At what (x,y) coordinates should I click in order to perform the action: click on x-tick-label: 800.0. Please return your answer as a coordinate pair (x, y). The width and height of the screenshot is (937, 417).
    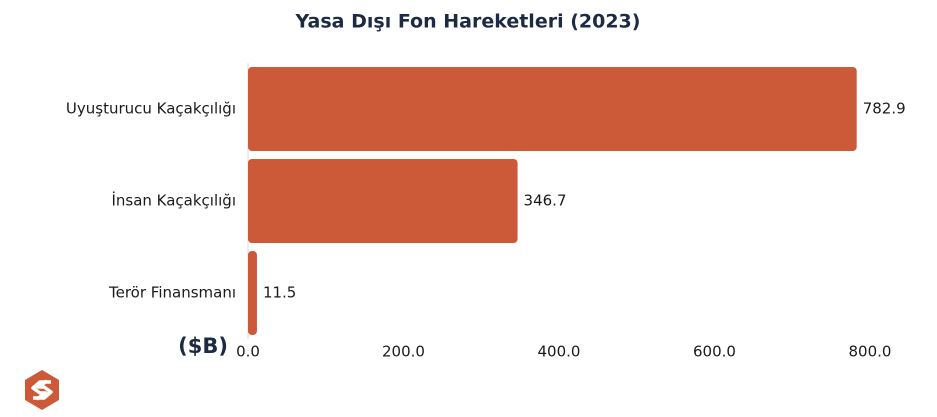
    Looking at the image, I should click on (870, 352).